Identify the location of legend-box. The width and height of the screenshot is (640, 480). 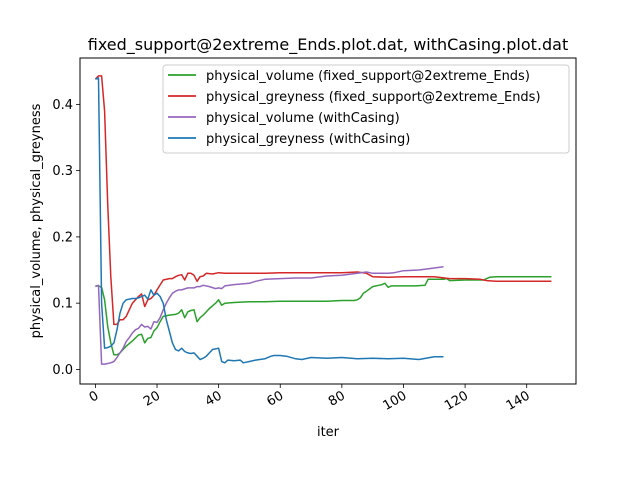
(366, 109).